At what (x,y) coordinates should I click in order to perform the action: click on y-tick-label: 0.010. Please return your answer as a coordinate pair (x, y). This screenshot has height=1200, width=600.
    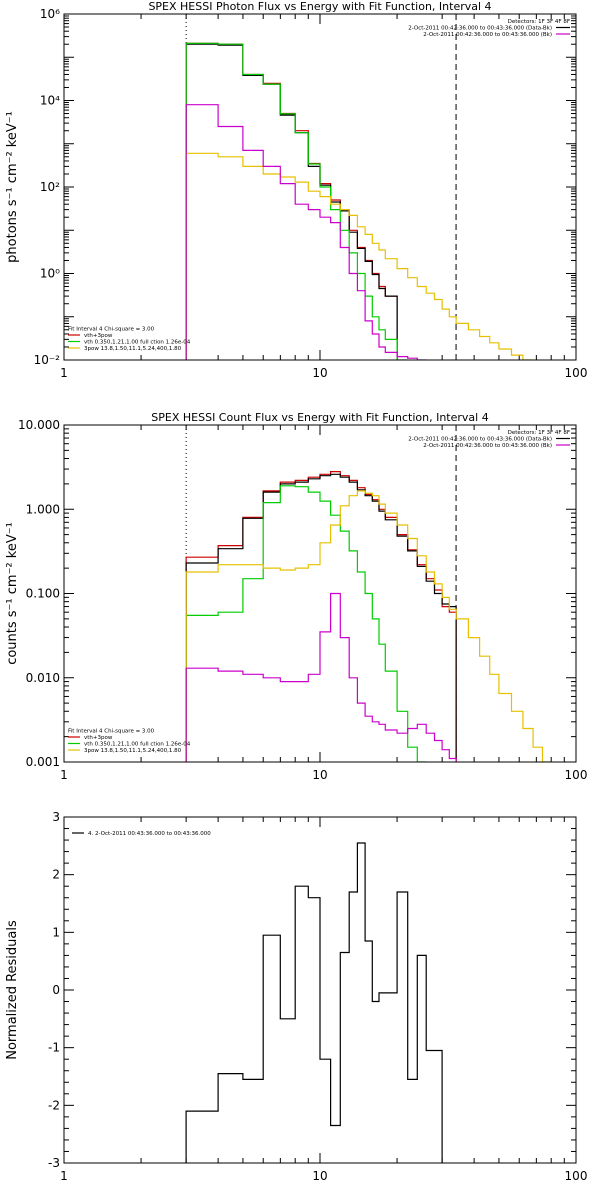
    Looking at the image, I should click on (43, 678).